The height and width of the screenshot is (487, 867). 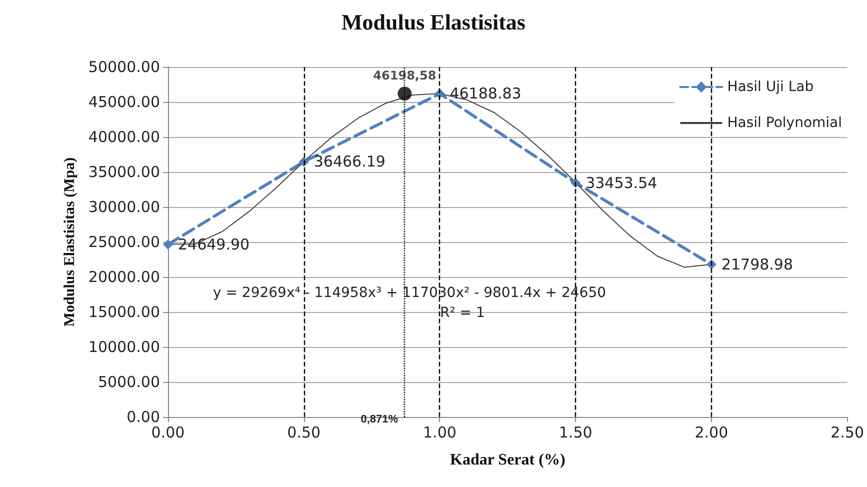 I want to click on y-tick-label: 10000.00, so click(x=124, y=347).